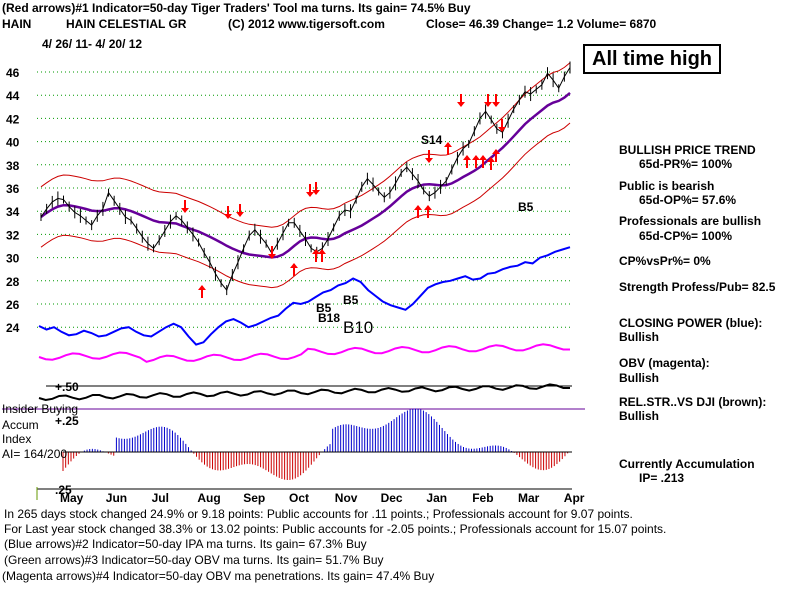 This screenshot has height=600, width=800. I want to click on y-tick-label: 38, so click(13, 166).